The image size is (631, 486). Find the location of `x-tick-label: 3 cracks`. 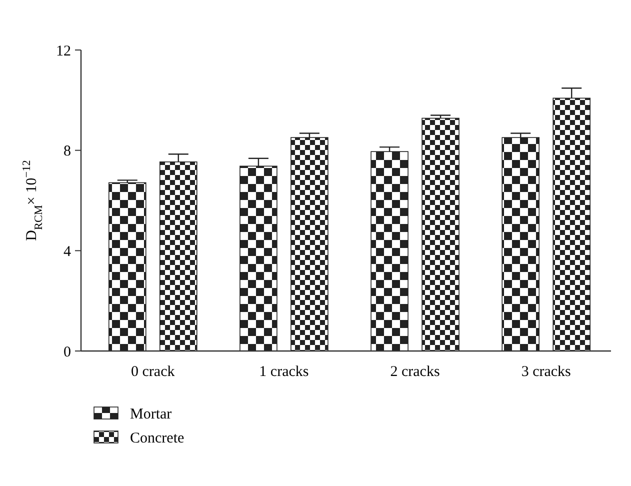

x-tick-label: 3 cracks is located at coordinates (546, 372).